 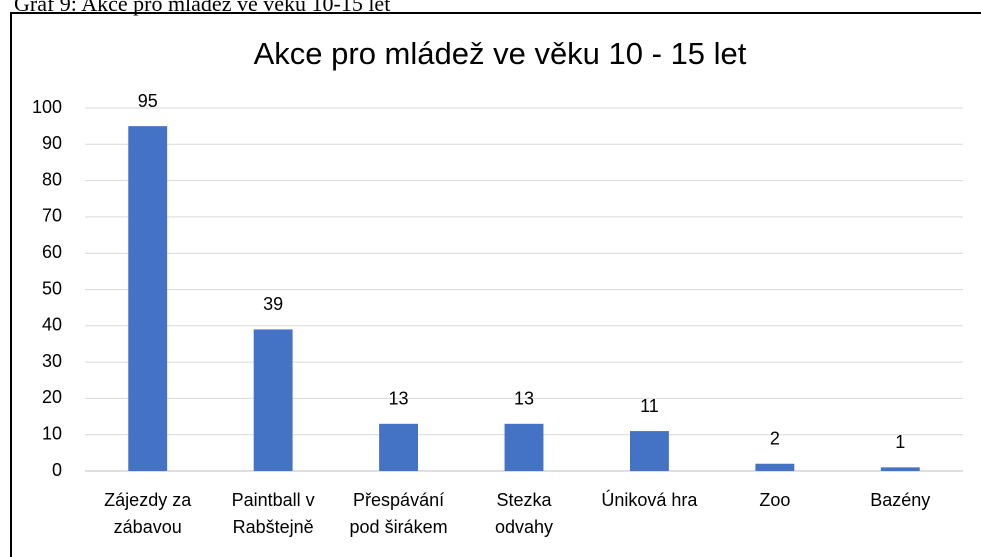 What do you see at coordinates (524, 513) in the screenshot?
I see `x-tick-label: Stezka odvahy` at bounding box center [524, 513].